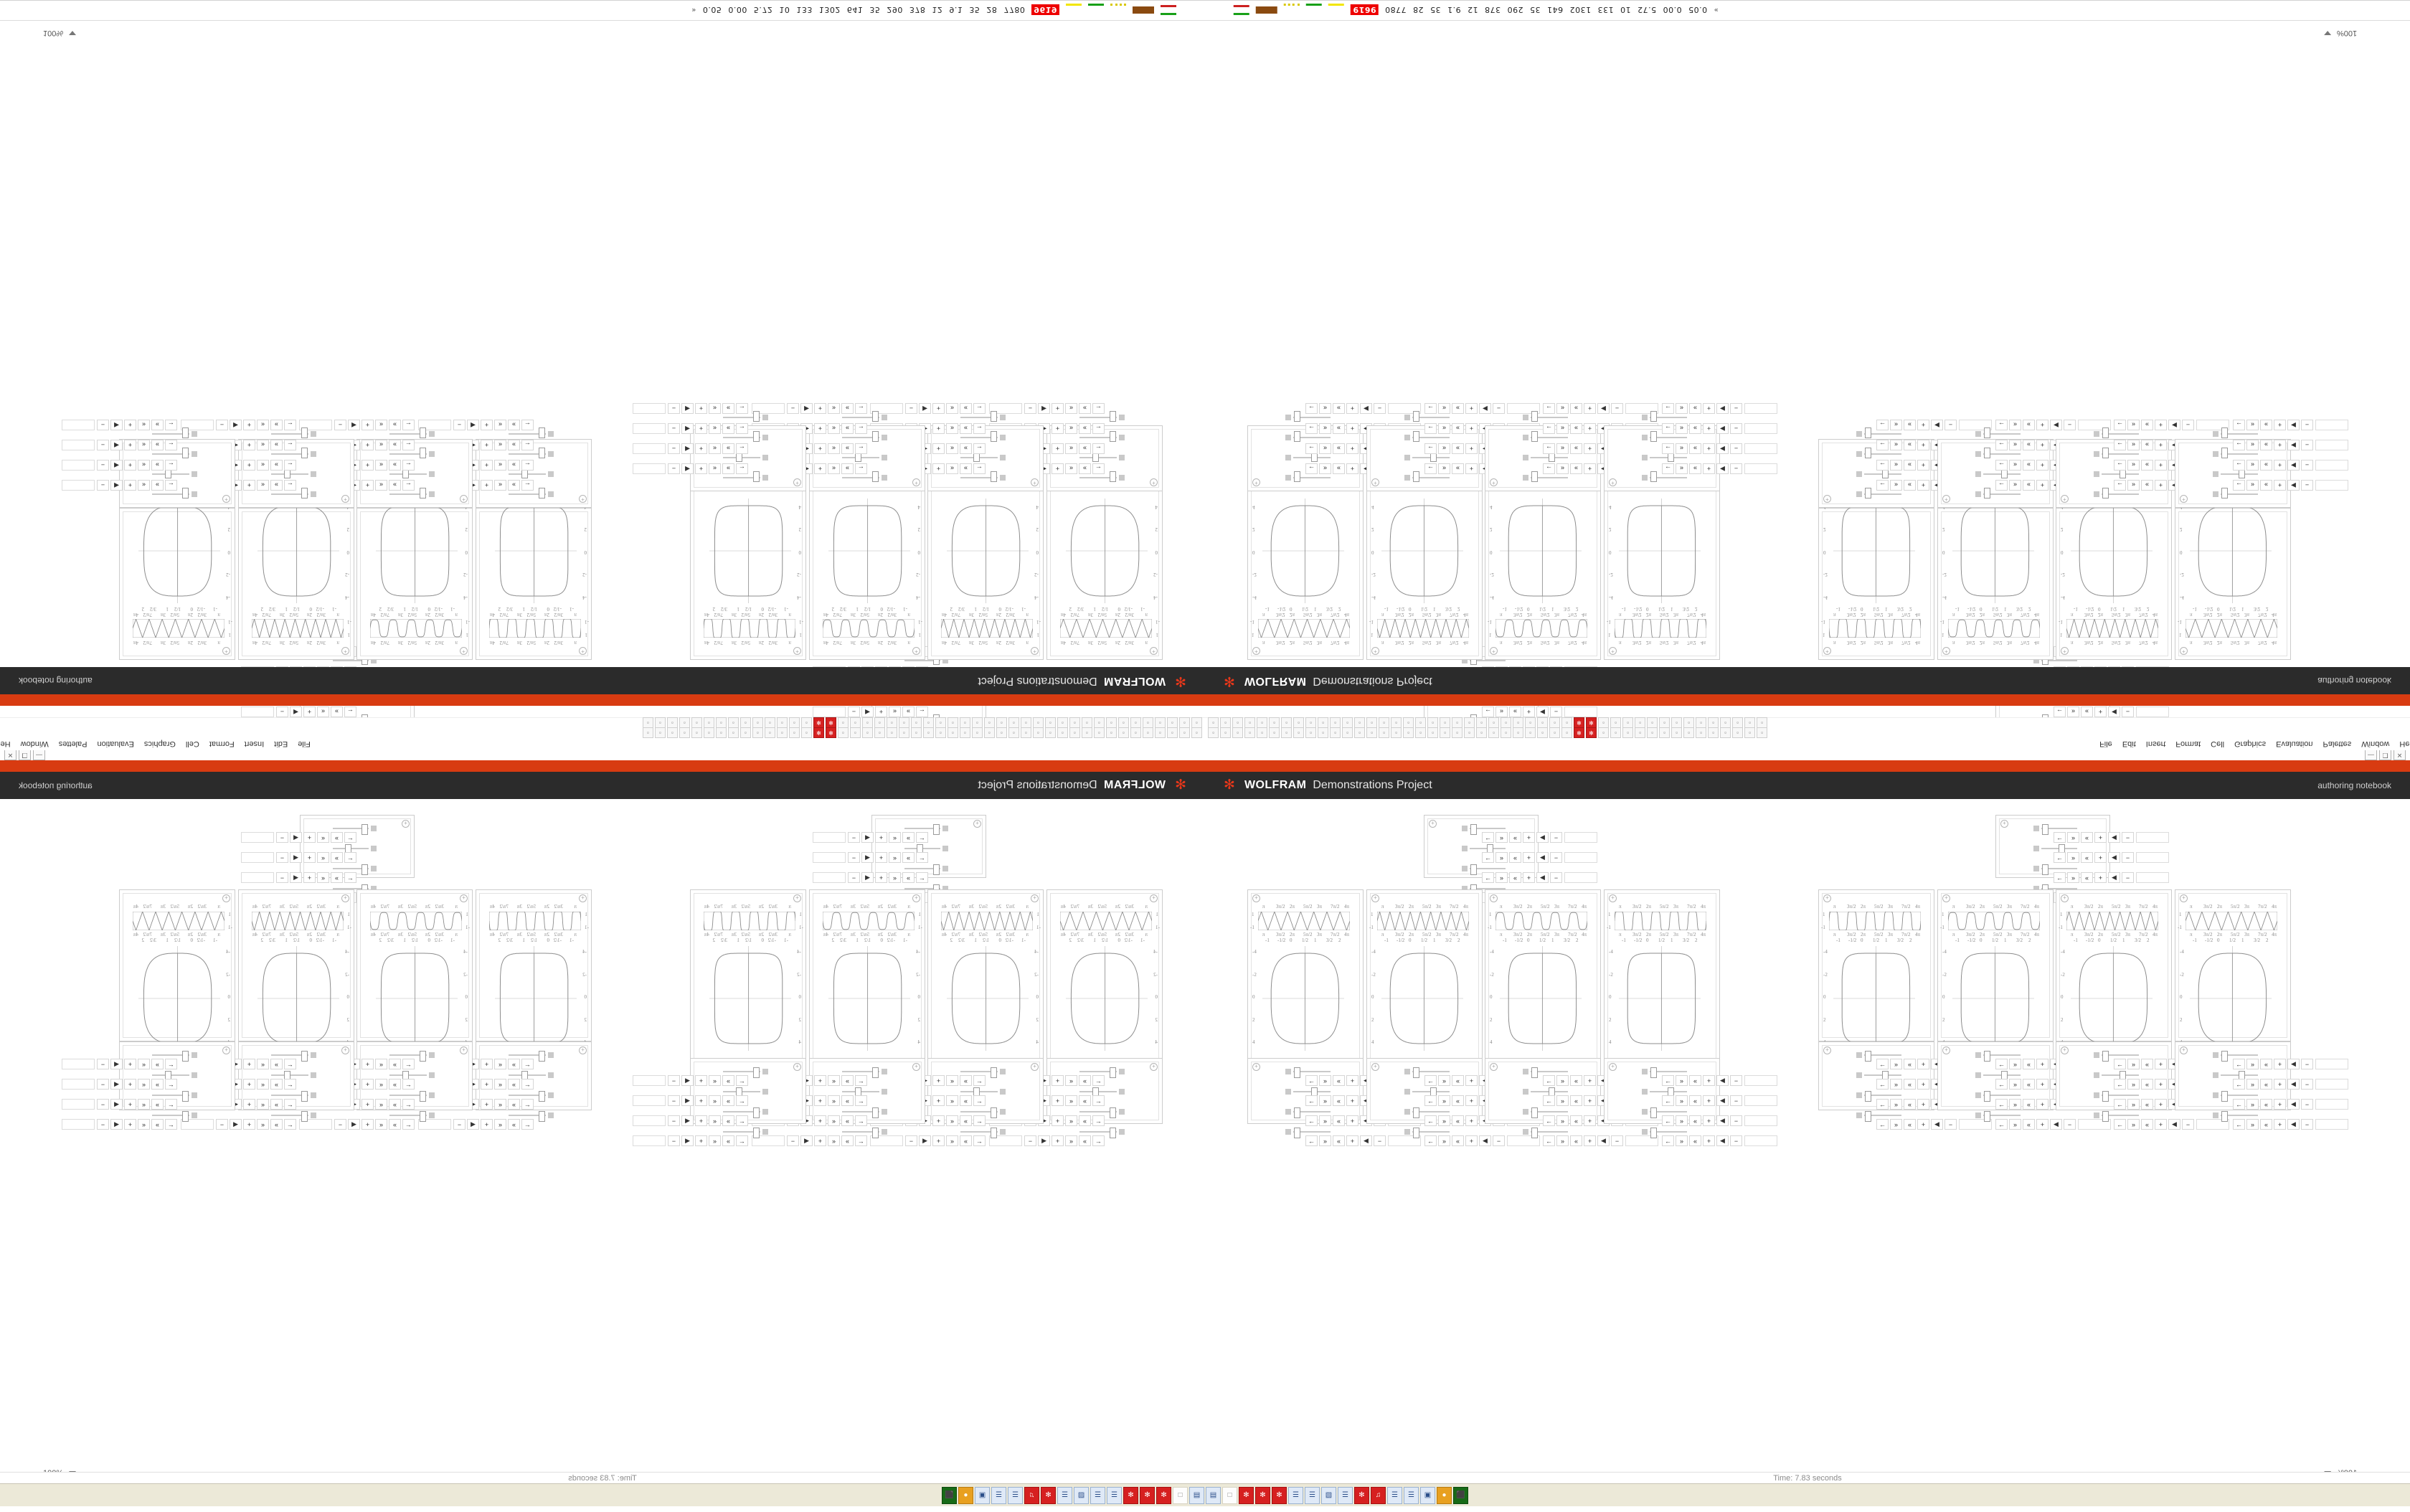 This screenshot has width=2410, height=1512. I want to click on manipulate-controls-card-L03: + ←» «+ ◀ − ←» «+ ◀ − ←» «+ ◀ − ←» «+ ◀ −, so click(719, 1102).